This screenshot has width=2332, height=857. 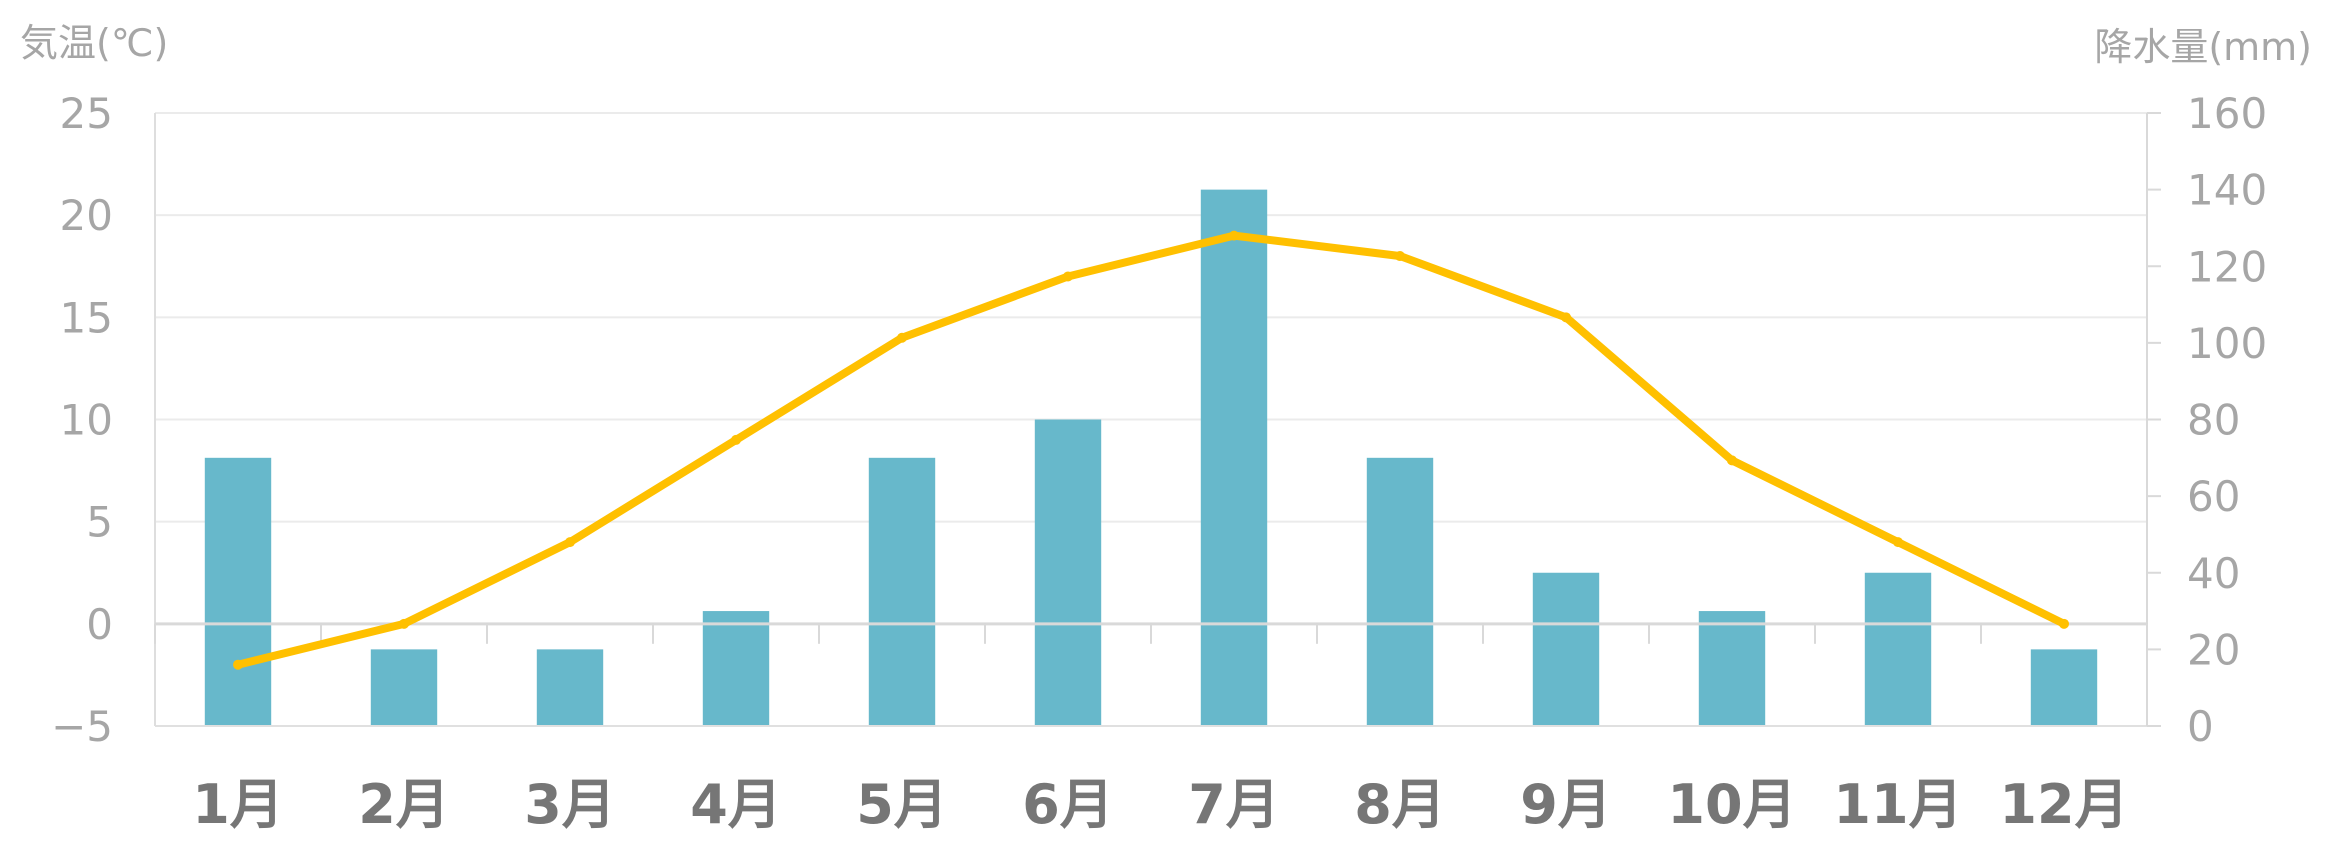 I want to click on right-tick-label: 160, so click(x=2227, y=113).